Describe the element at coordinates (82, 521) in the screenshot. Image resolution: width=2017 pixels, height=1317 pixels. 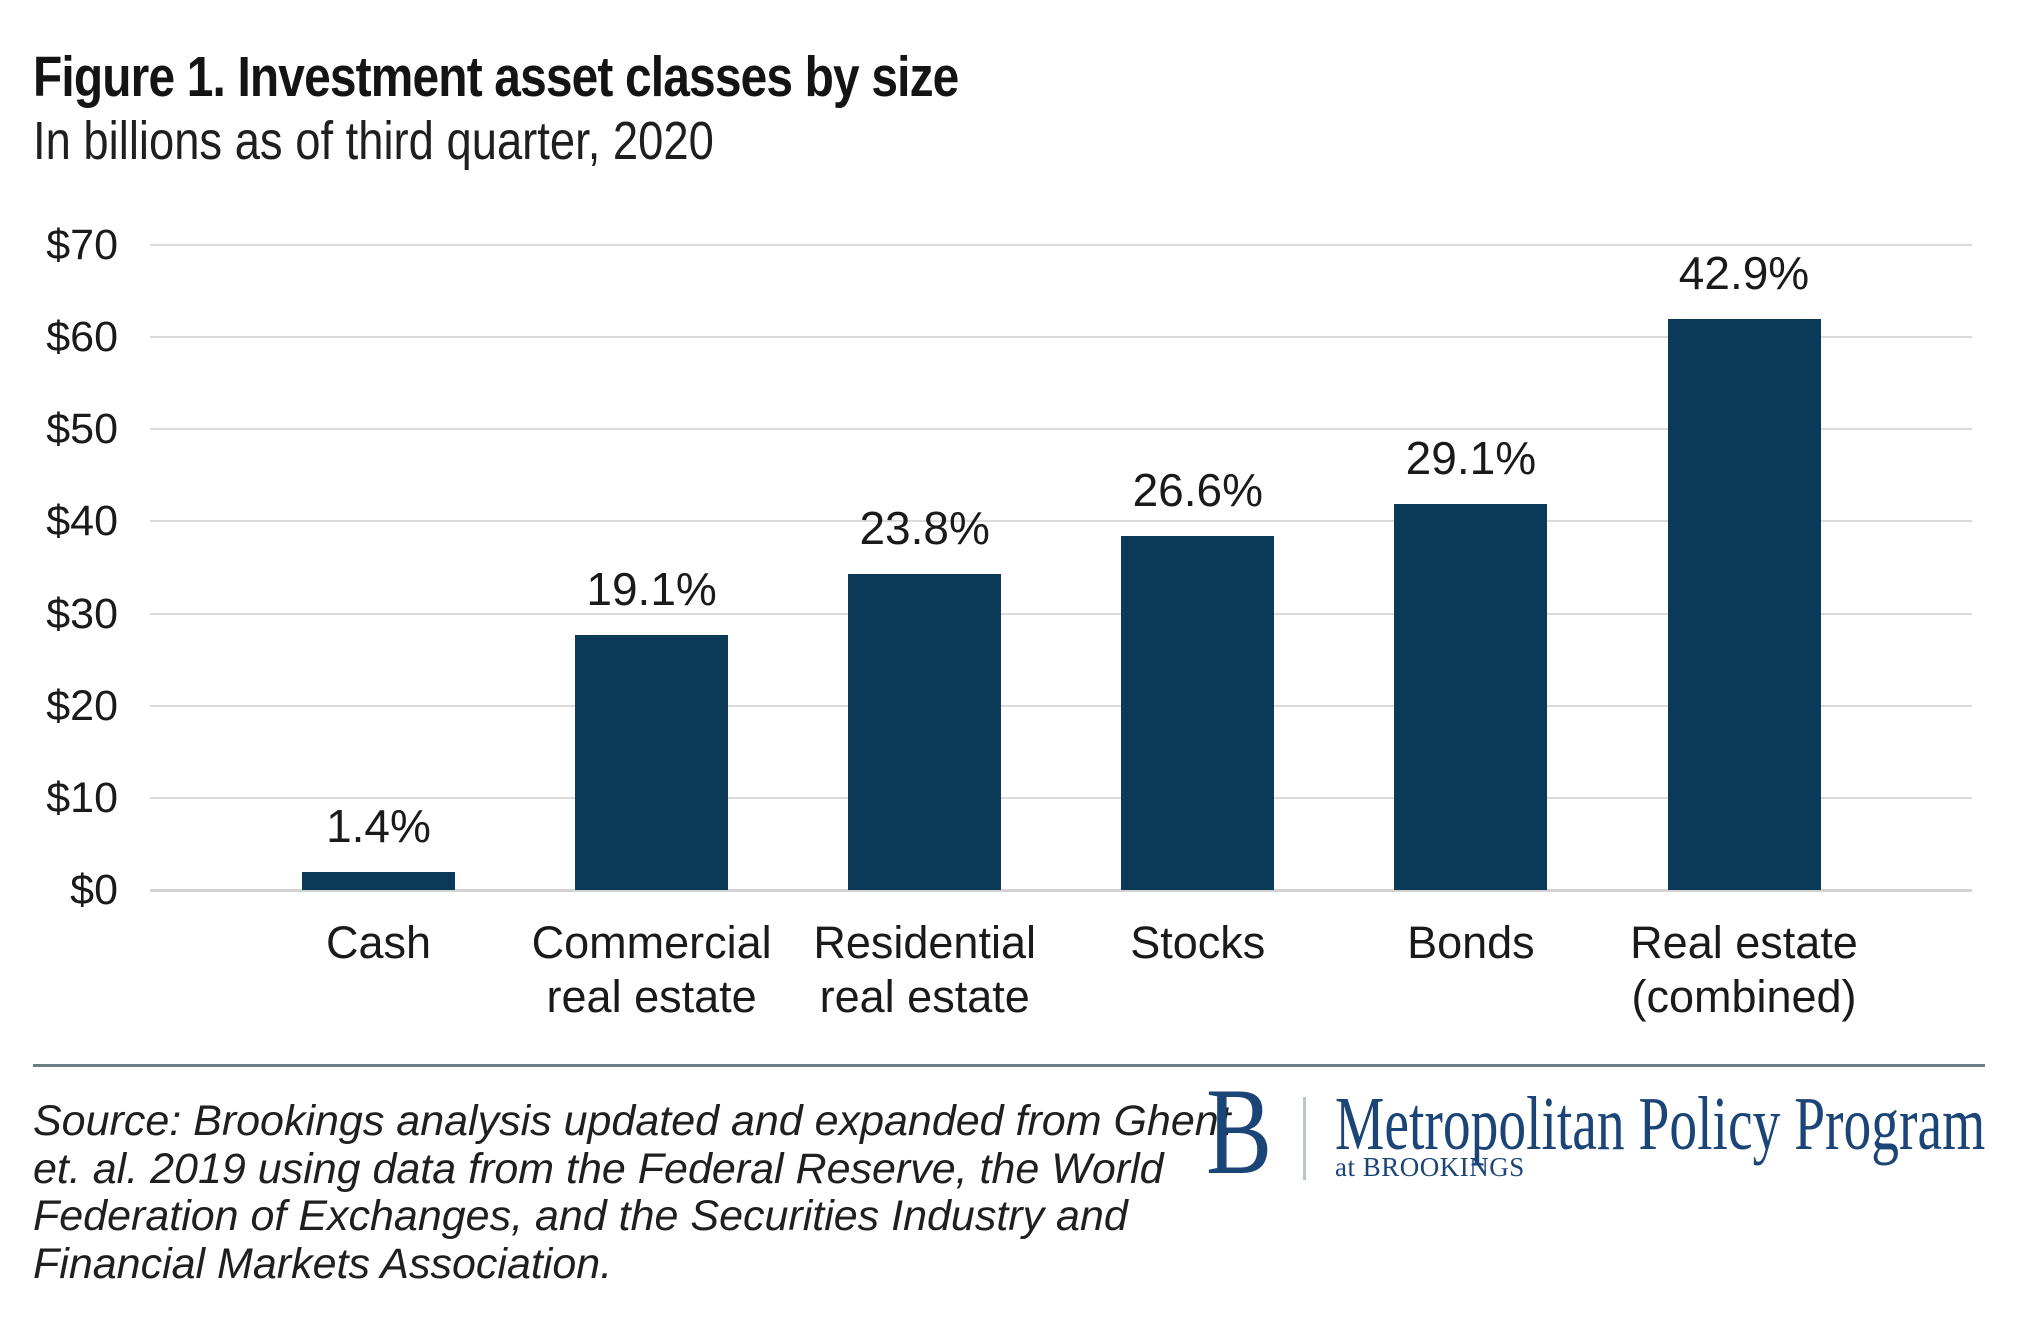
I see `y-axis-tick-label: $40` at that location.